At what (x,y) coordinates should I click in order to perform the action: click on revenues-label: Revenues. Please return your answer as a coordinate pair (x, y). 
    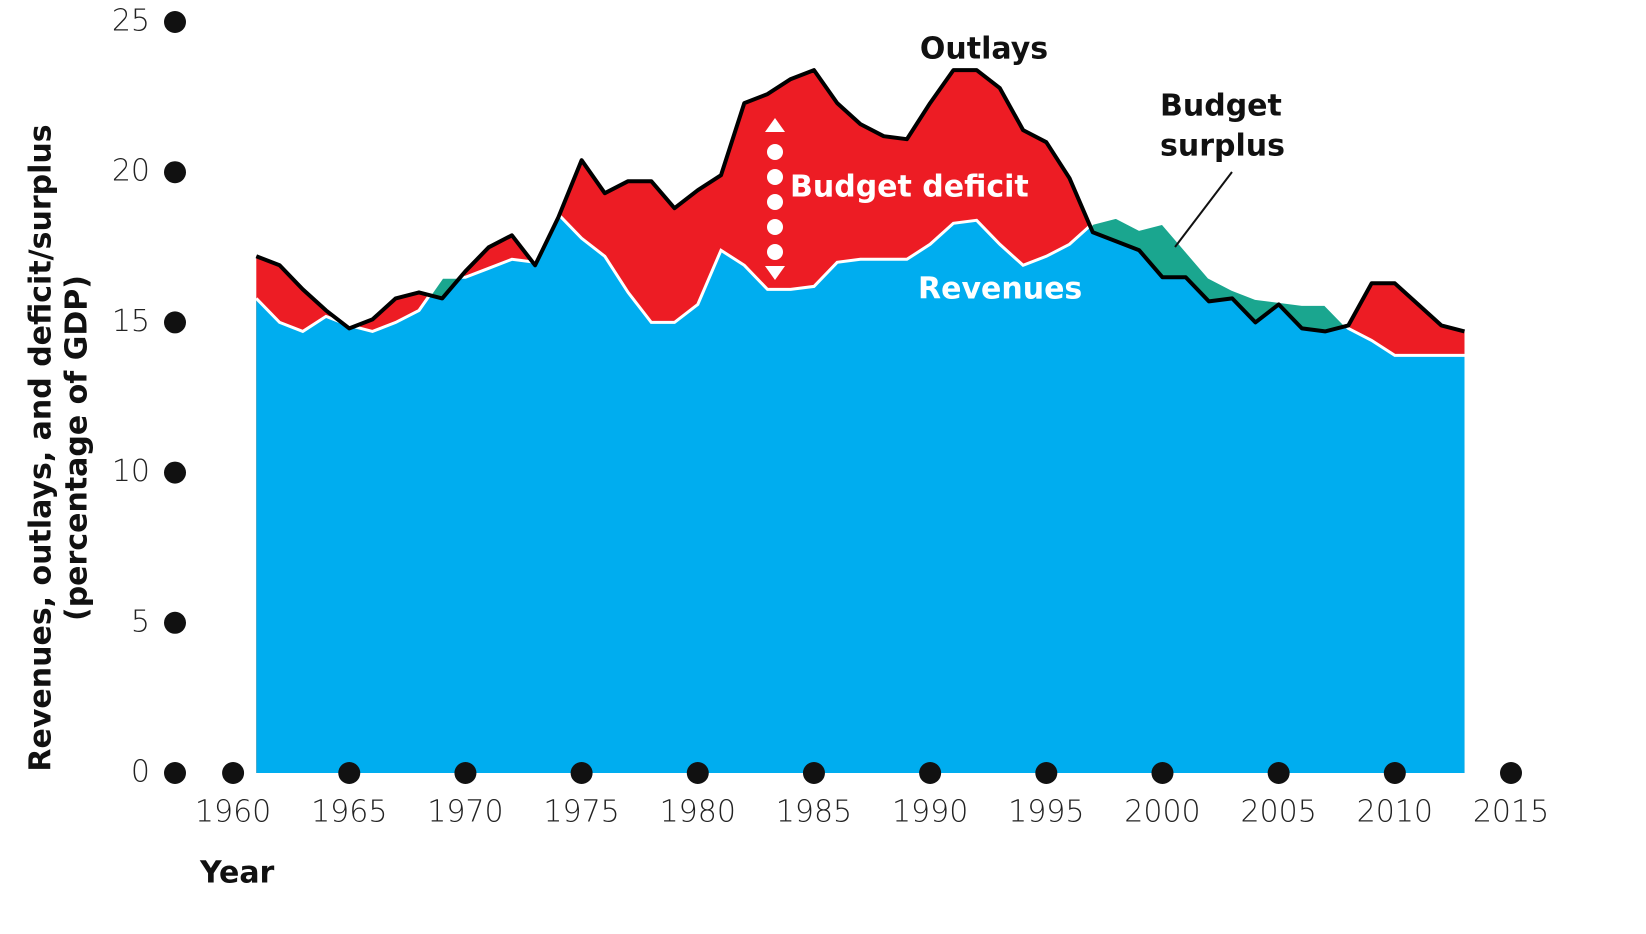
    Looking at the image, I should click on (1000, 289).